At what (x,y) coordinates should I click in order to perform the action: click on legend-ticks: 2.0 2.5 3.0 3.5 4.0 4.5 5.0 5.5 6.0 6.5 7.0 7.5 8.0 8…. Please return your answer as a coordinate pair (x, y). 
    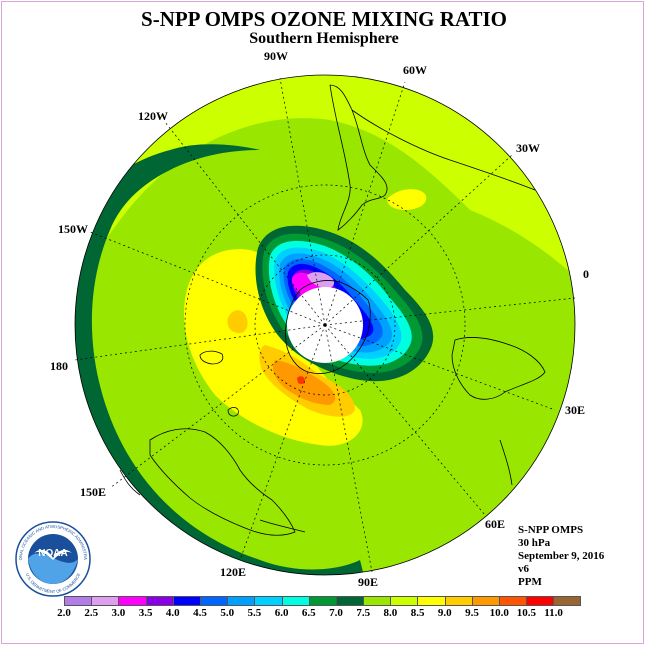
    Looking at the image, I should click on (320, 613).